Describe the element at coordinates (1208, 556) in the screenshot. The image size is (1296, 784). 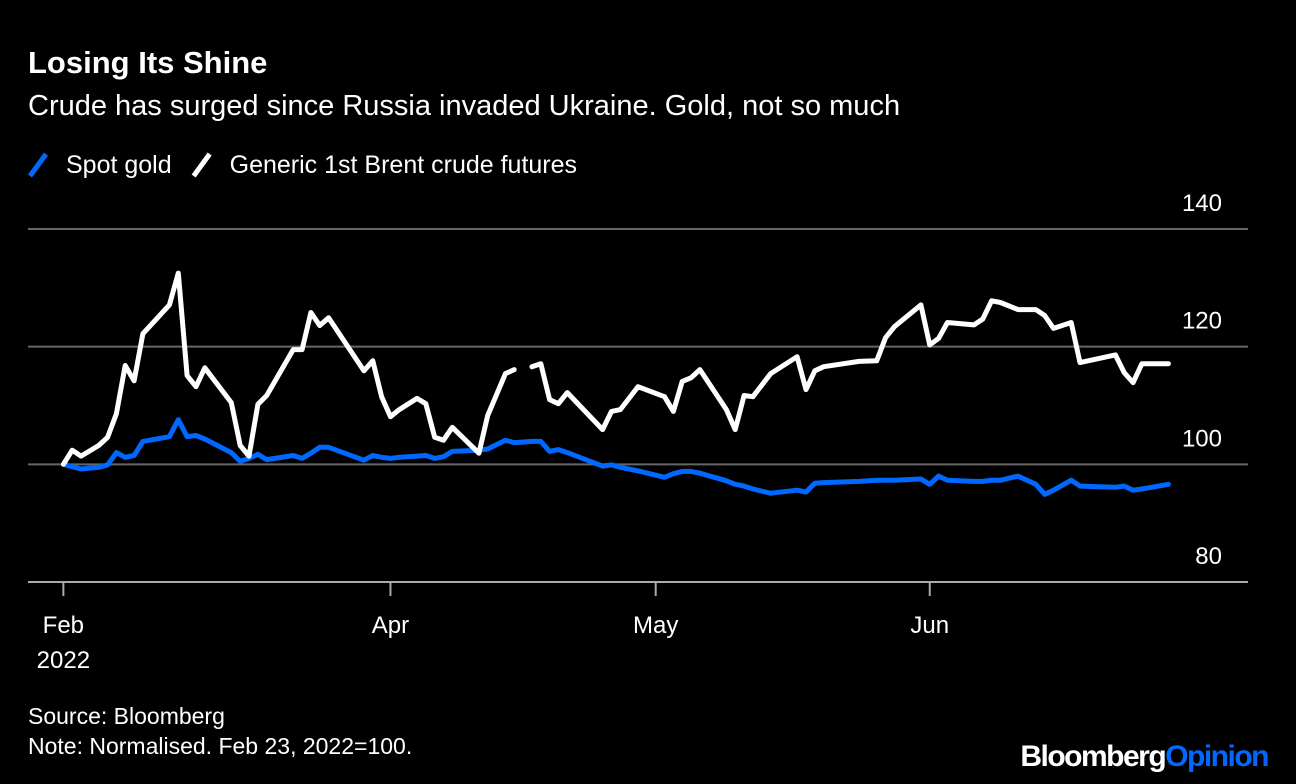
I see `y-tick-label: 80` at that location.